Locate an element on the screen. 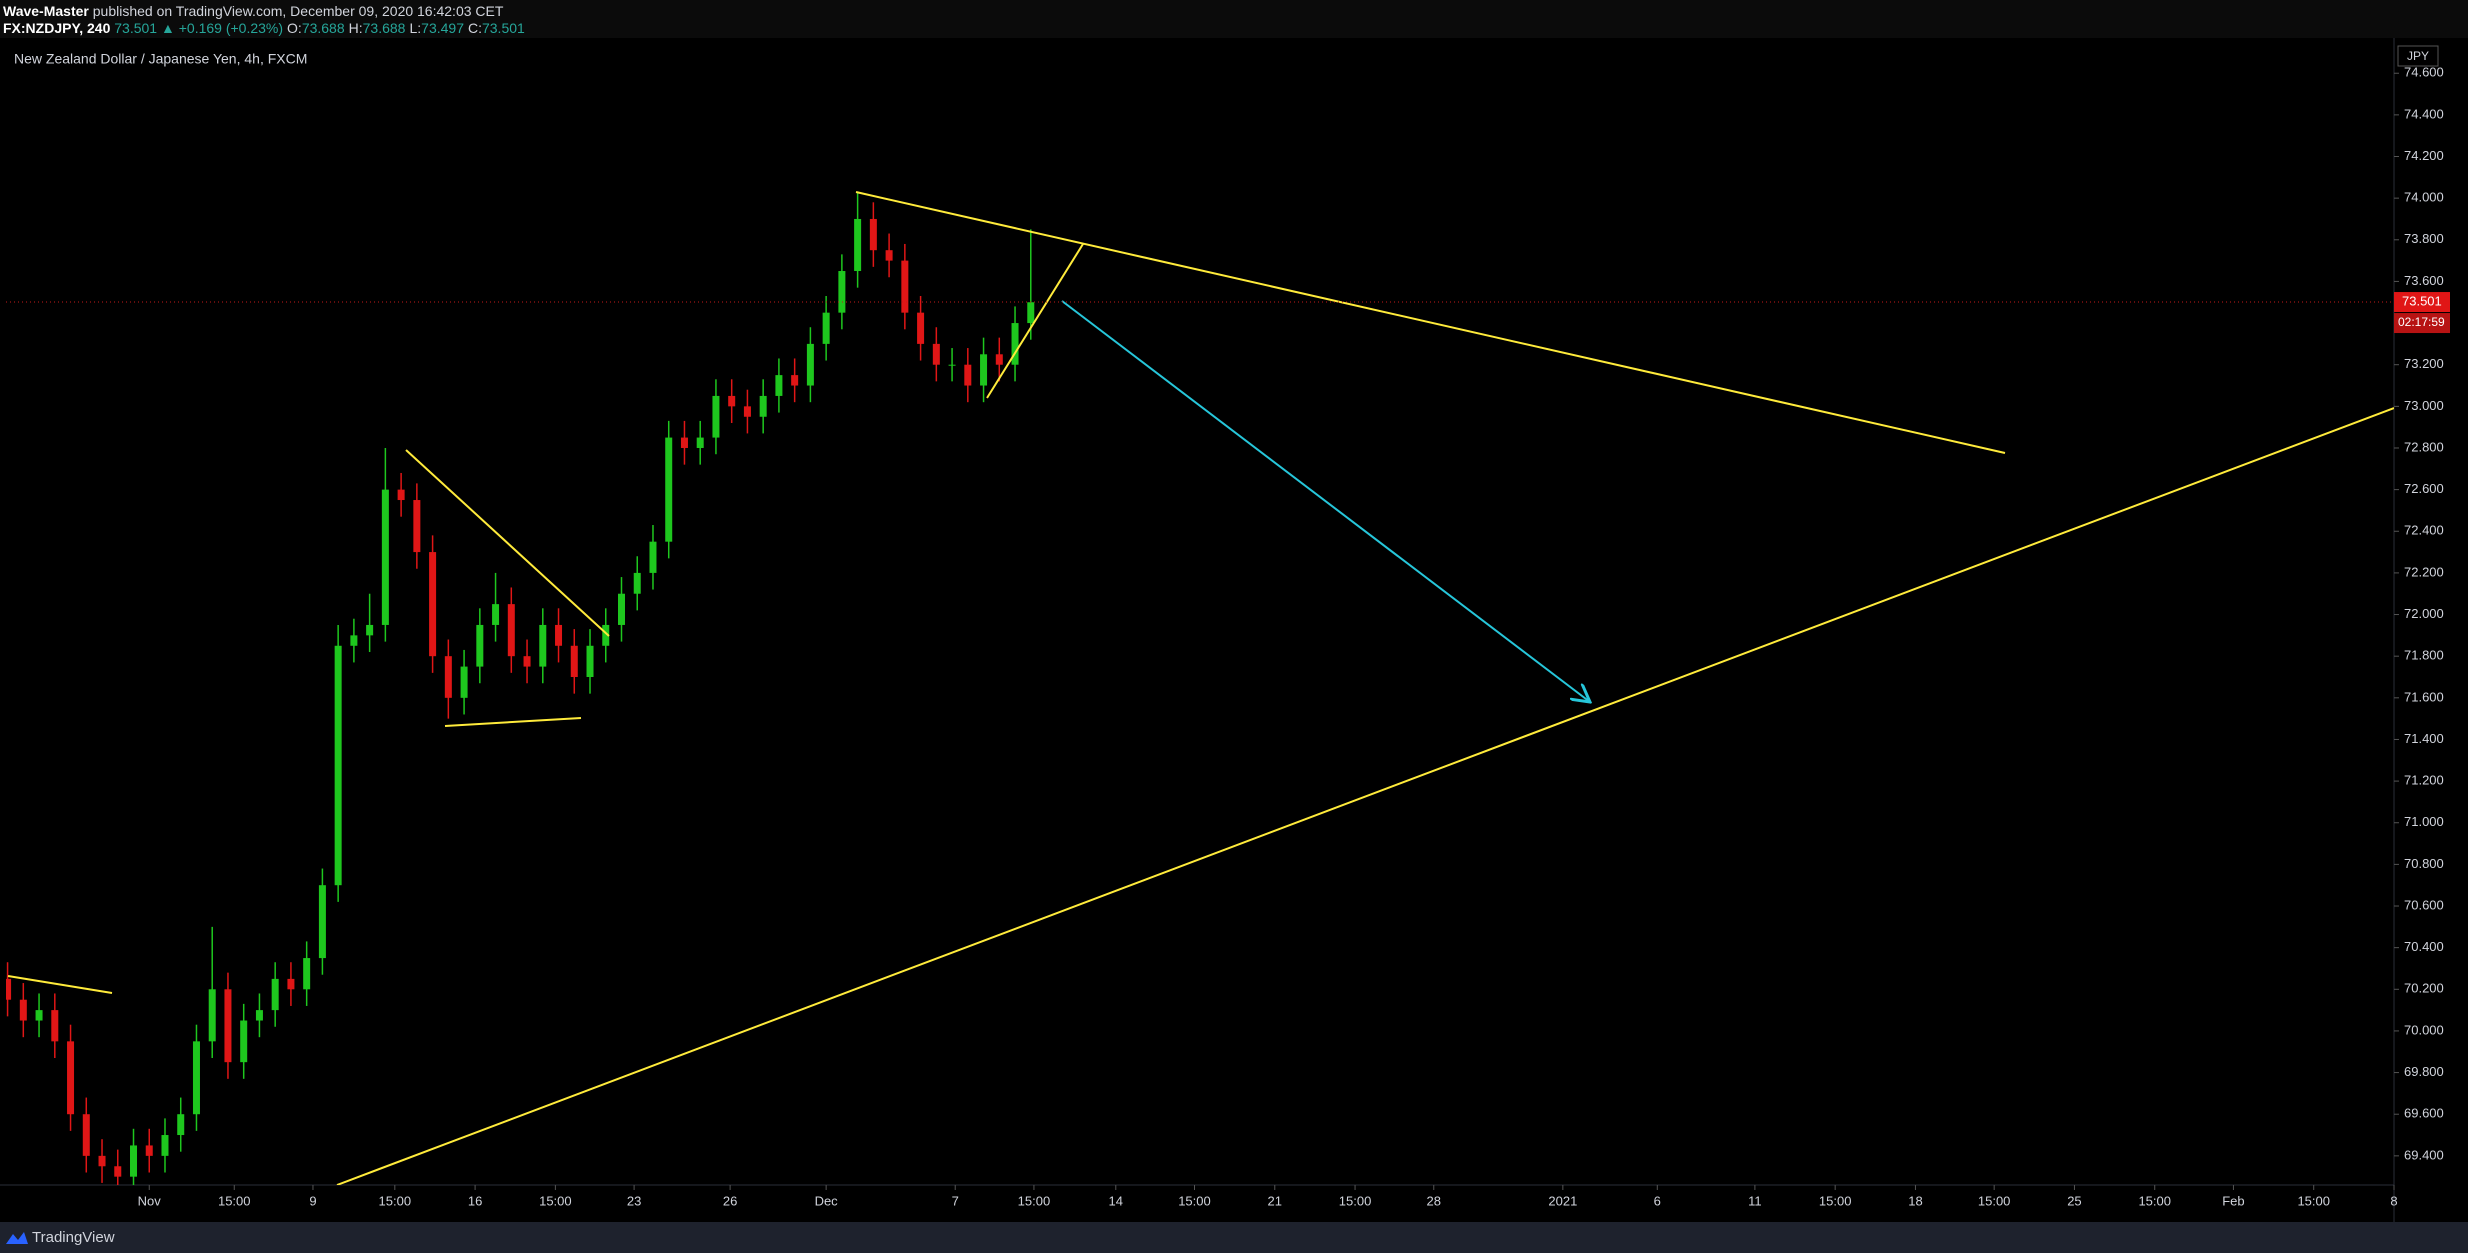 This screenshot has width=2468, height=1253. ohlc-label: O: is located at coordinates (294, 28).